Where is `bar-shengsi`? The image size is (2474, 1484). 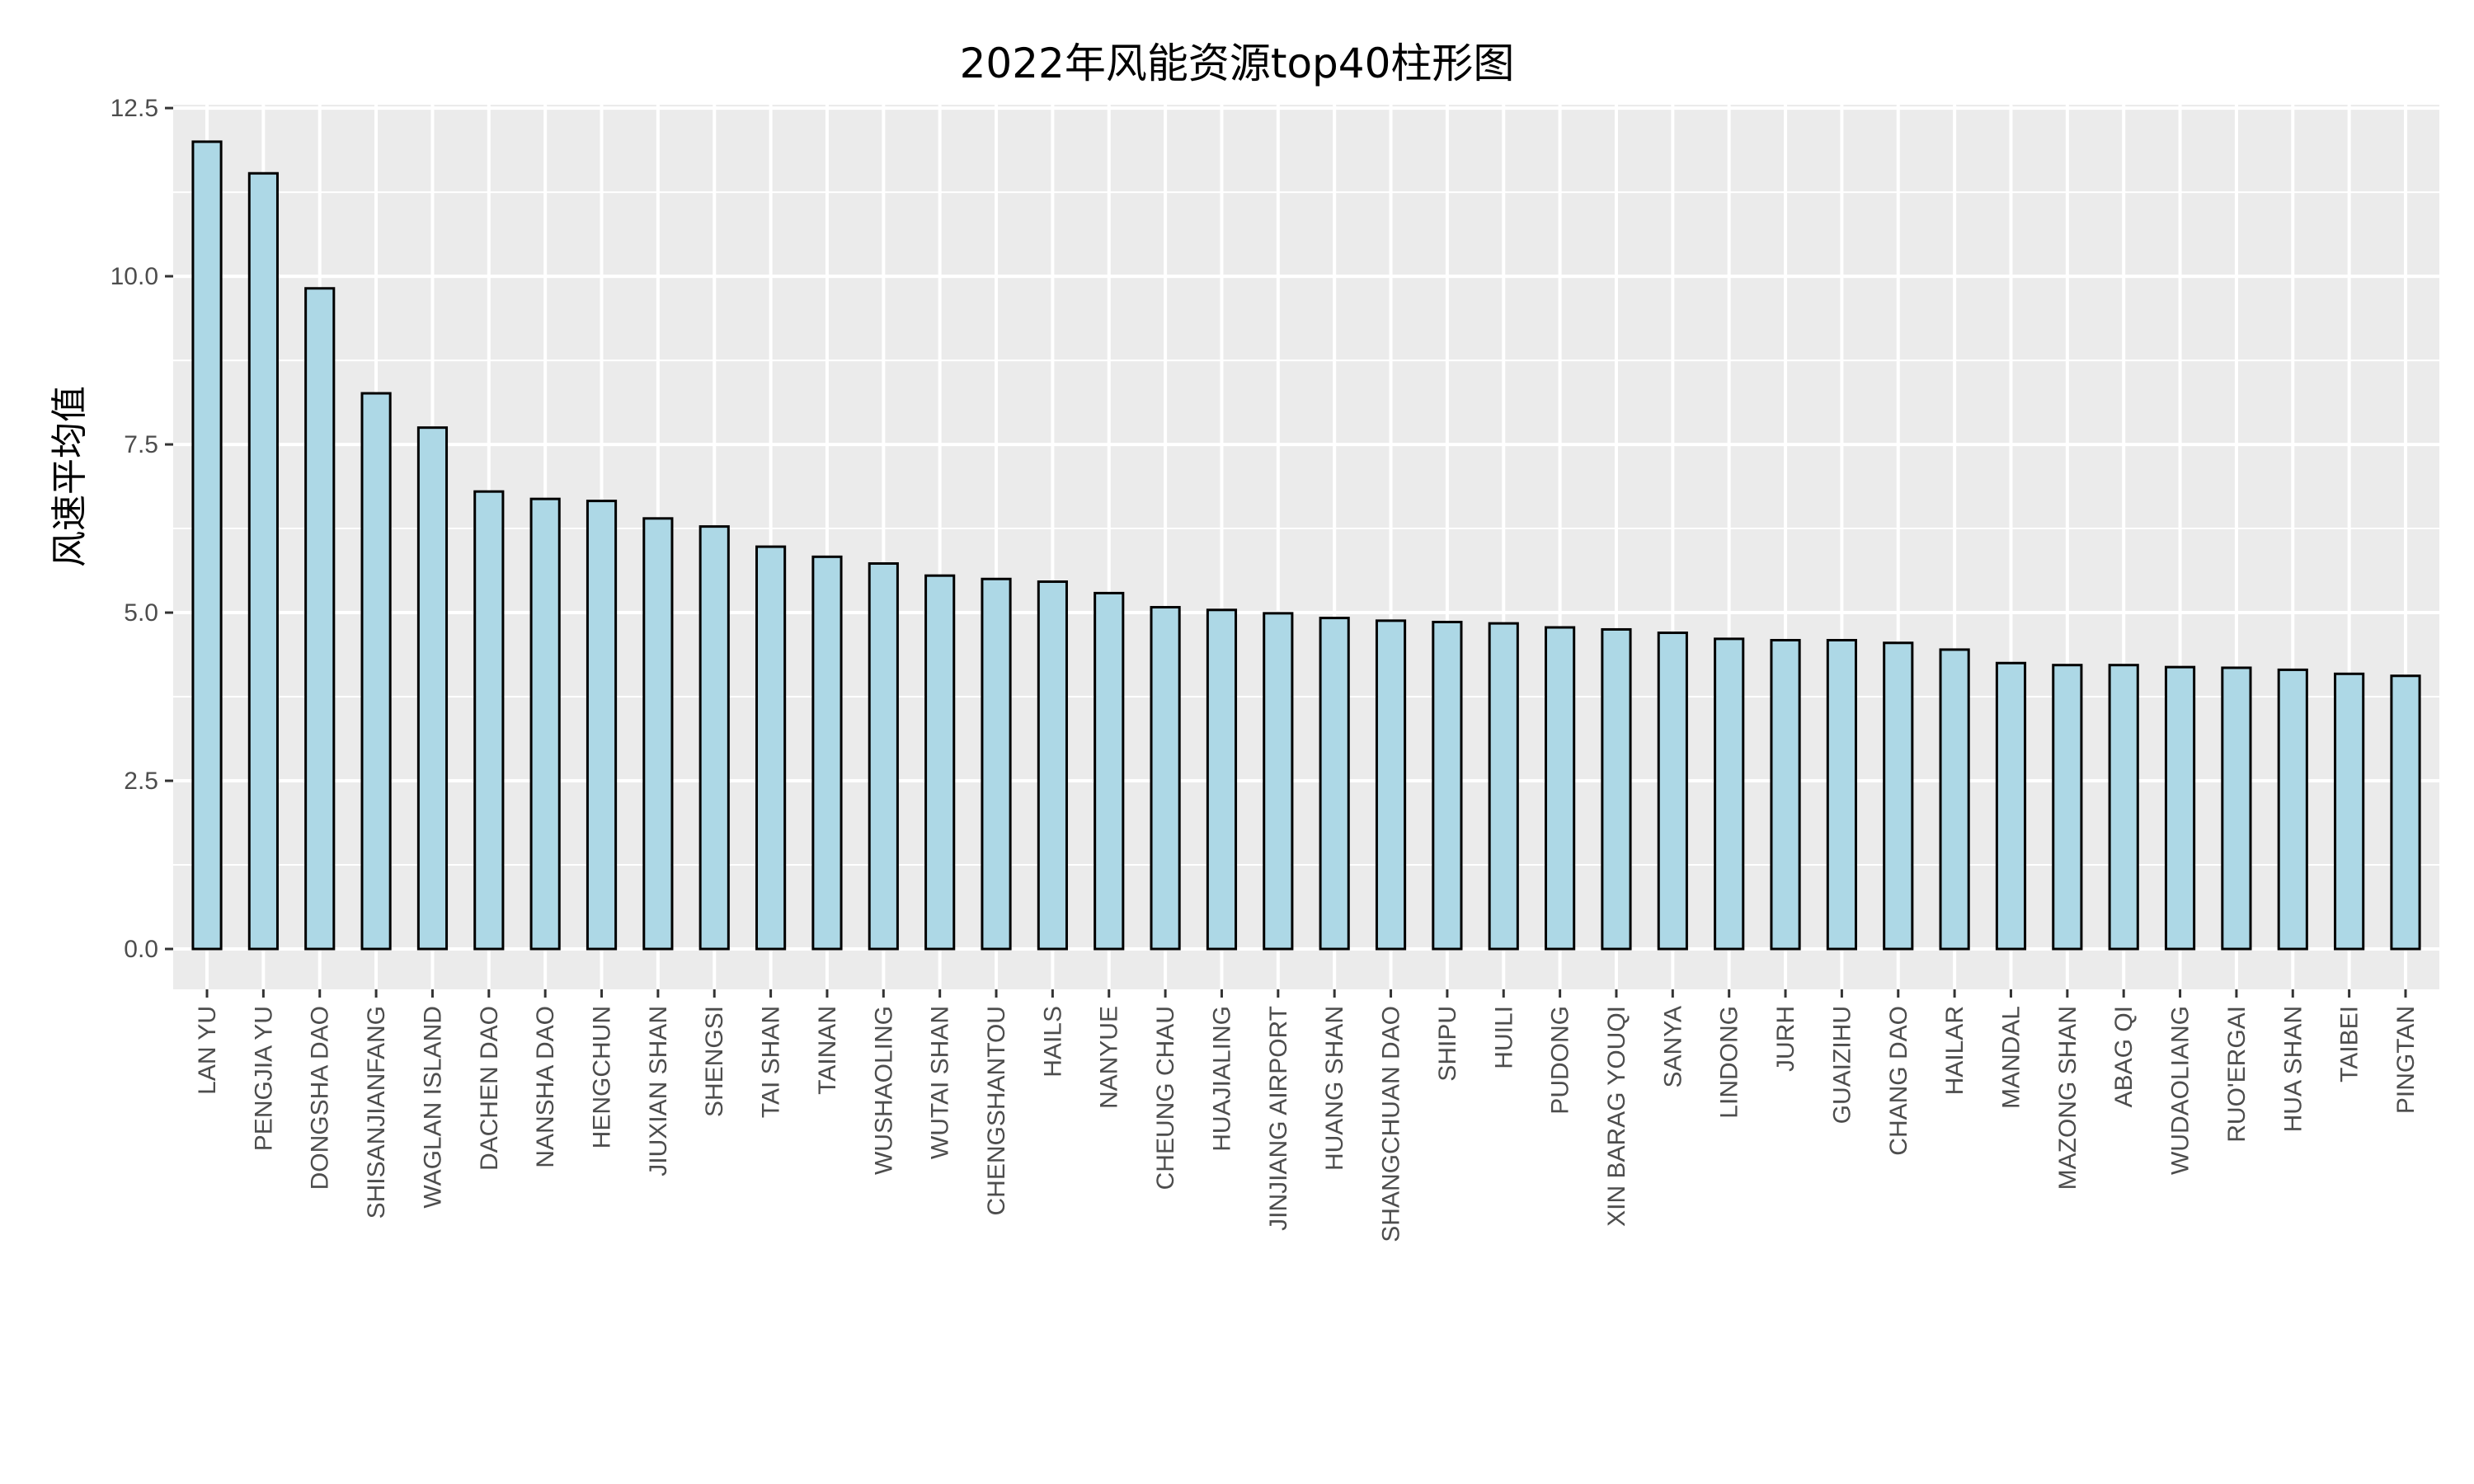 bar-shengsi is located at coordinates (714, 738).